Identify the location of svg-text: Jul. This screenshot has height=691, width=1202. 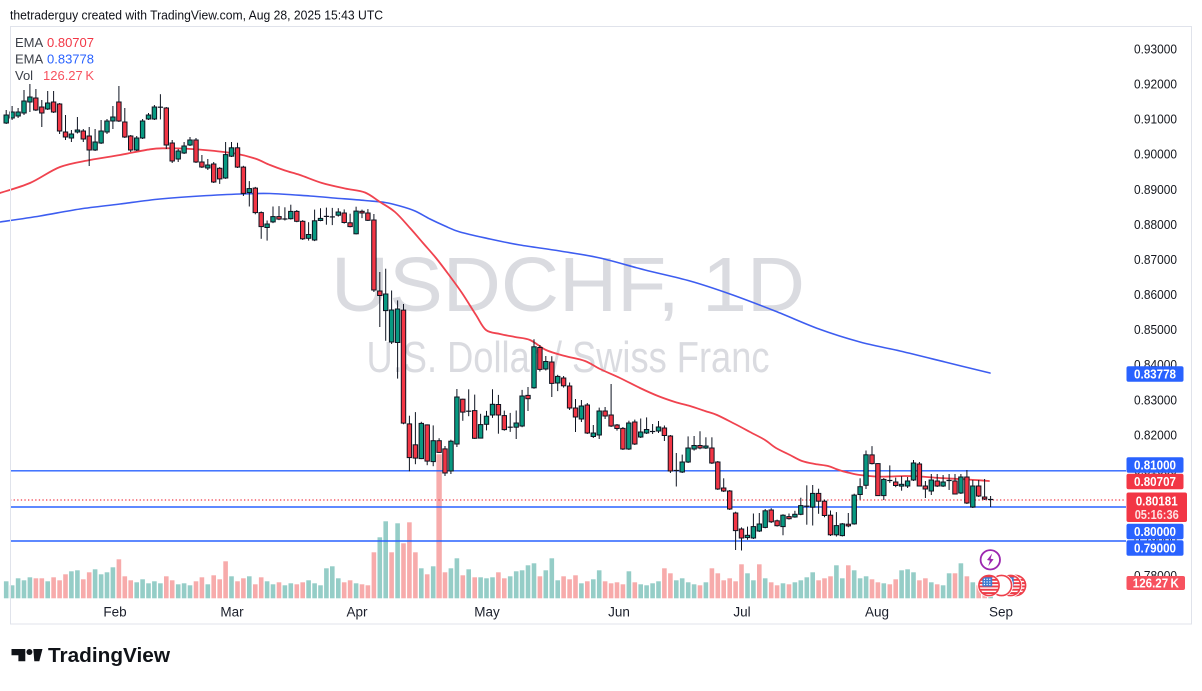
(741, 612).